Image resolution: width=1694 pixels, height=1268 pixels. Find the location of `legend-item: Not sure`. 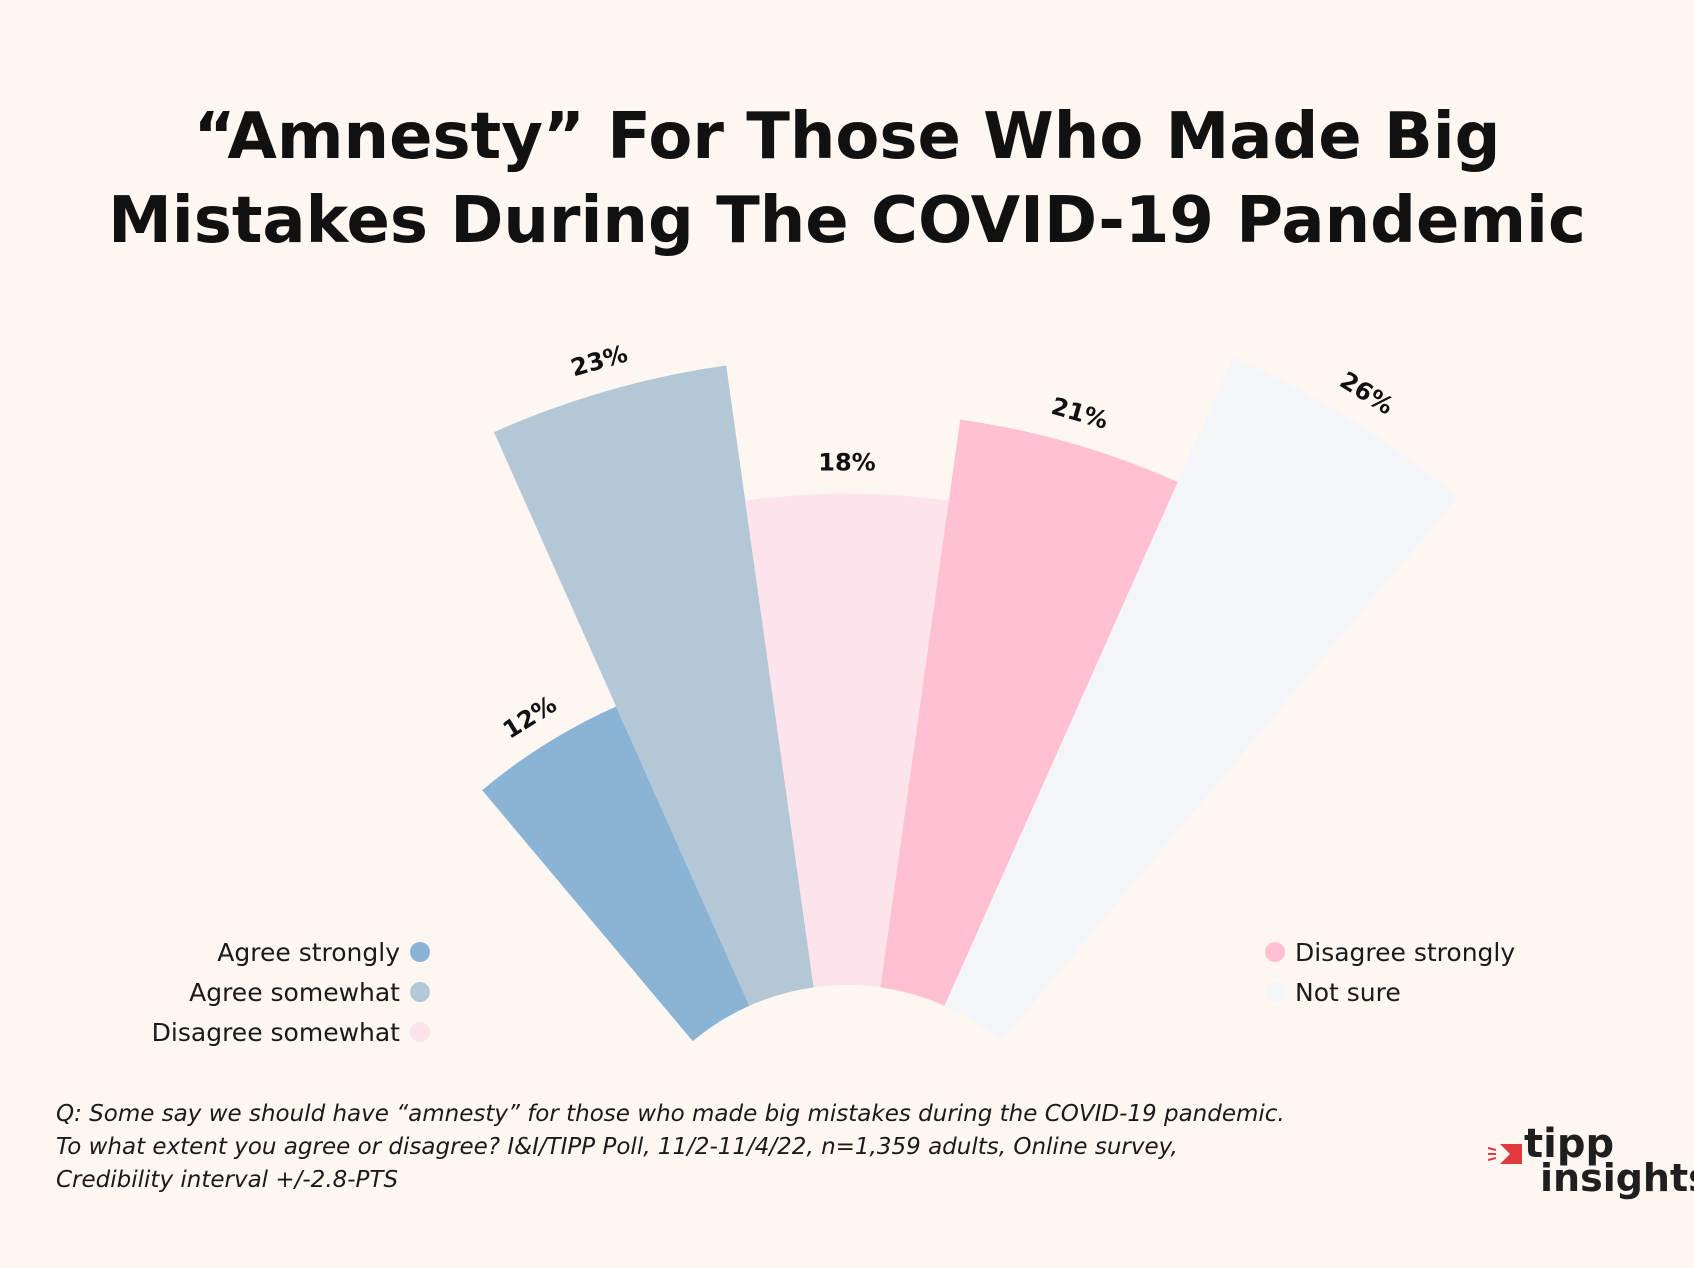

legend-item: Not sure is located at coordinates (1430, 992).